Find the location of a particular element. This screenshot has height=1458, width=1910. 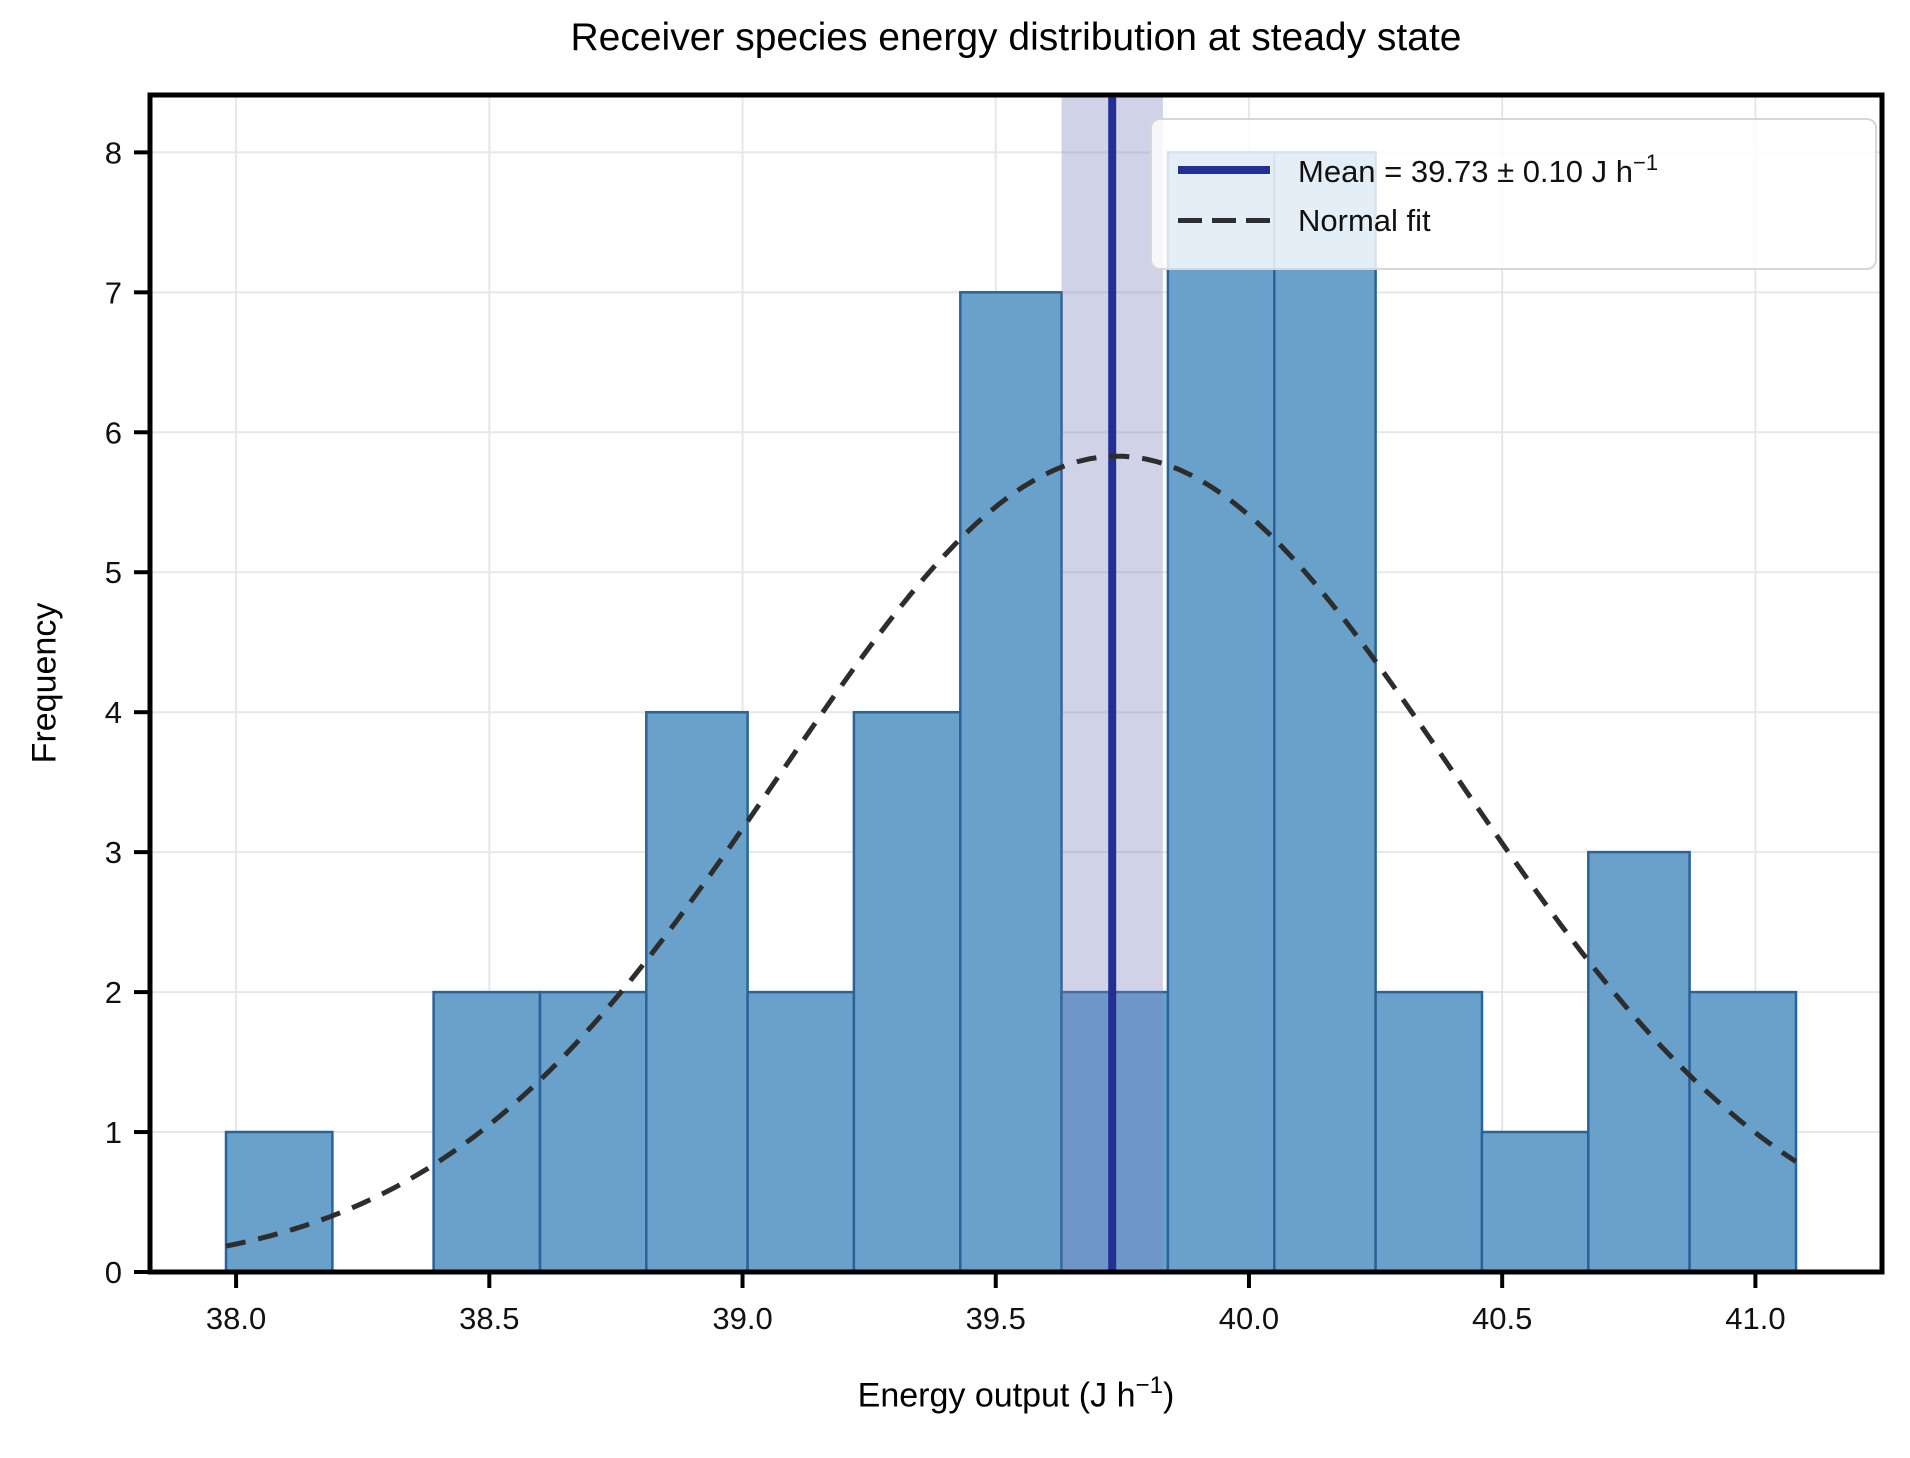

x-axis-label-text: Energy output (J h is located at coordinates (996, 1395).